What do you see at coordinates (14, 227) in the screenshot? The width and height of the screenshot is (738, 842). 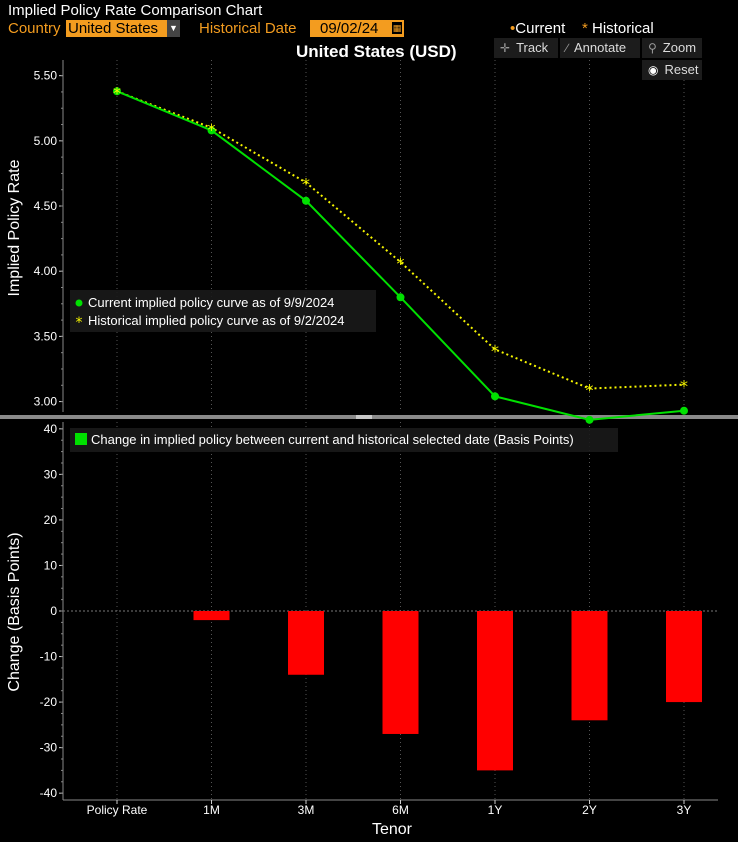 I see `y-axis-title-top: Implied Policy Rate` at bounding box center [14, 227].